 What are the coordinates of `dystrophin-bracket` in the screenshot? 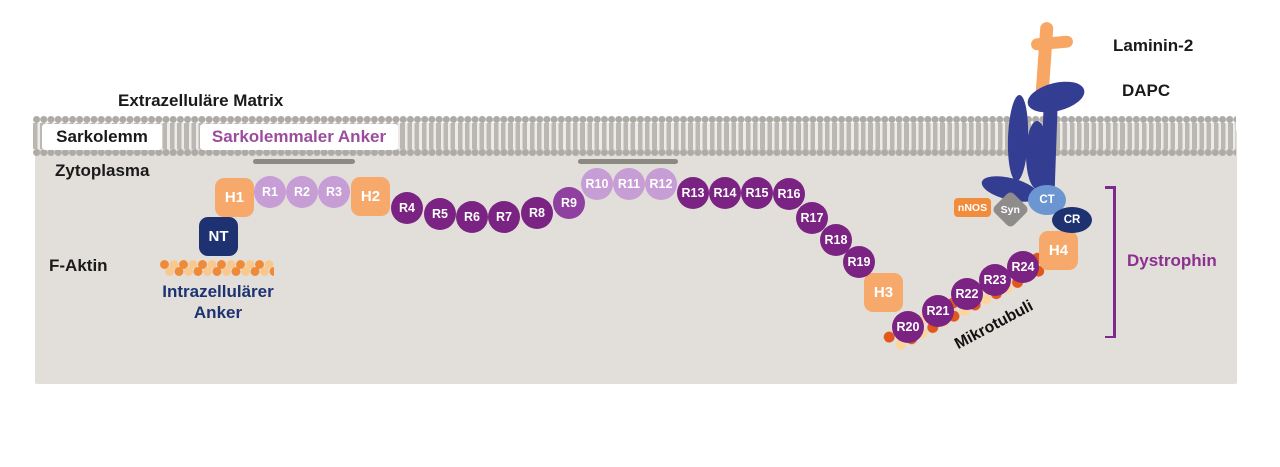 It's located at (1114, 262).